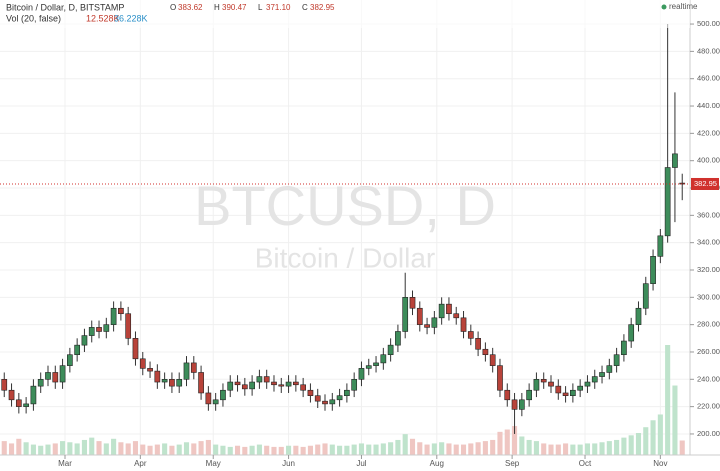 This screenshot has width=720, height=471. I want to click on y-tick-label: 320.00, so click(708, 269).